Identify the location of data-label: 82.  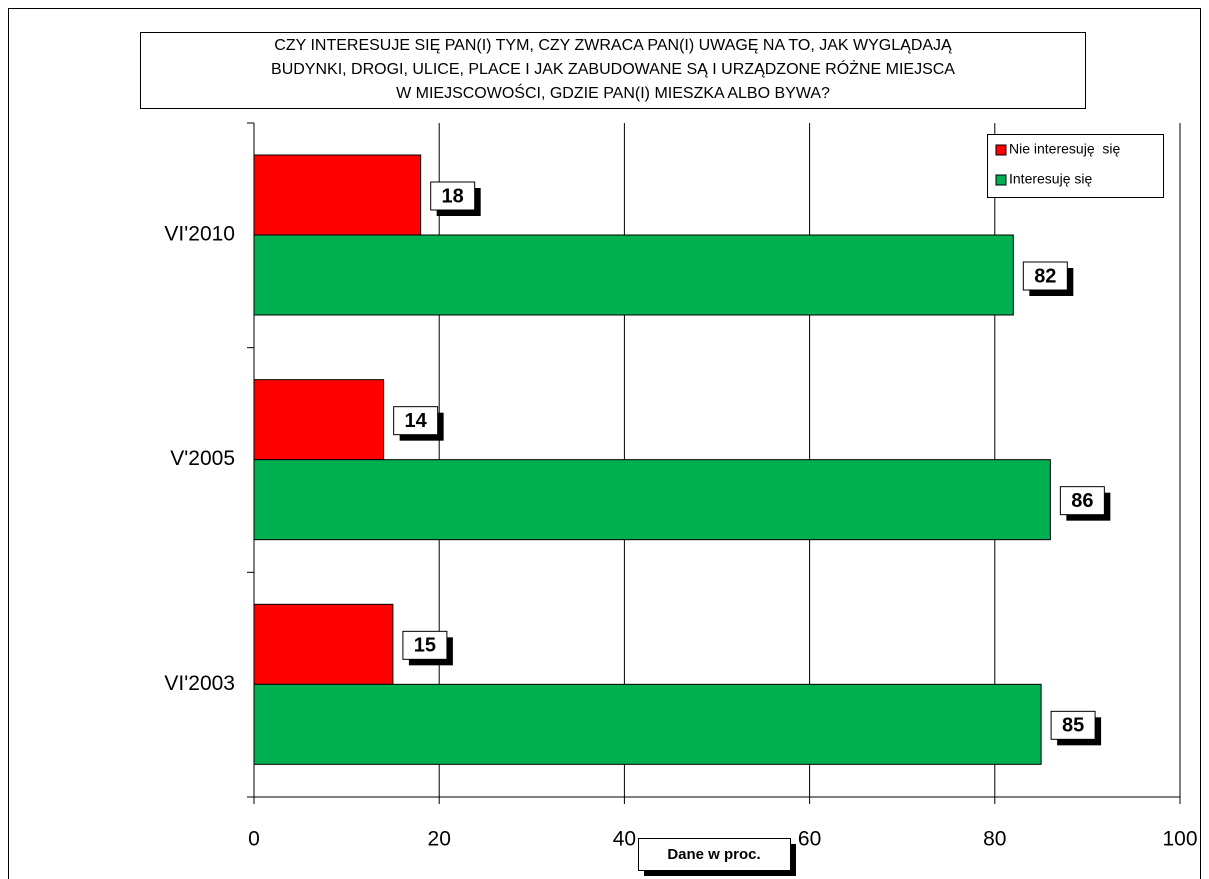
(1045, 276).